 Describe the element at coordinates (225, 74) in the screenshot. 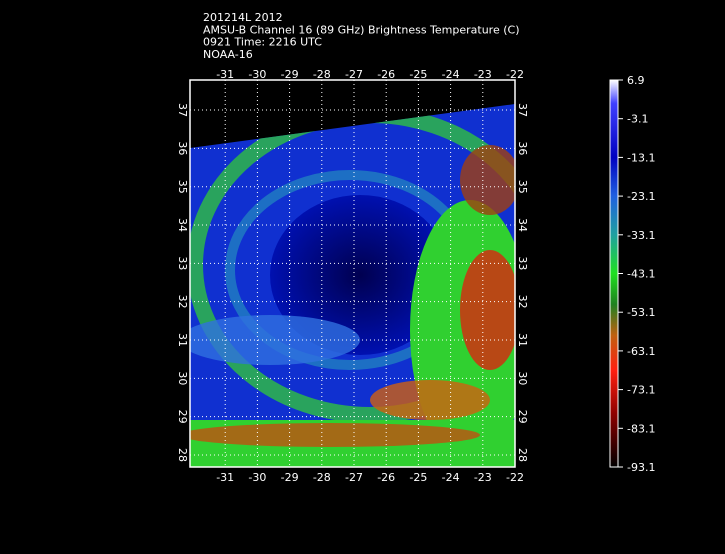

I see `lon-tick-label-top: -31` at that location.